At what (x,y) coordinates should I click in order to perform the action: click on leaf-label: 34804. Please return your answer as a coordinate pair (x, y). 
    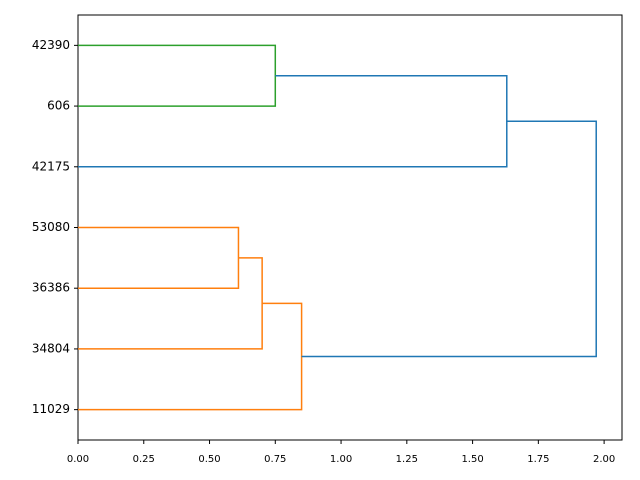
    Looking at the image, I should click on (51, 348).